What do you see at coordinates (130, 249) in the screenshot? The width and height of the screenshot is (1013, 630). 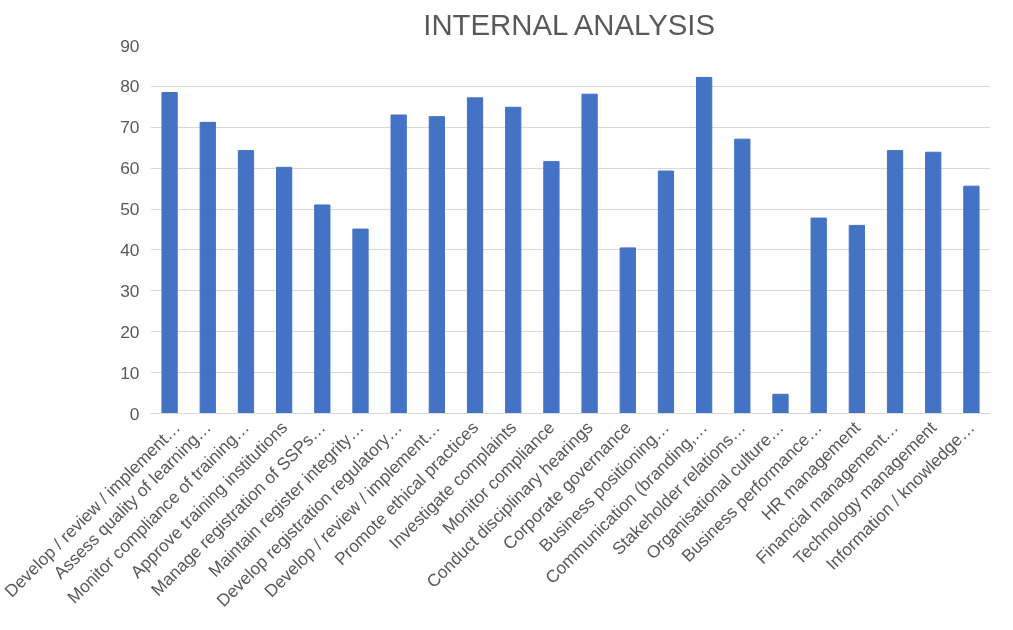 I see `y-tick-label: 40` at bounding box center [130, 249].